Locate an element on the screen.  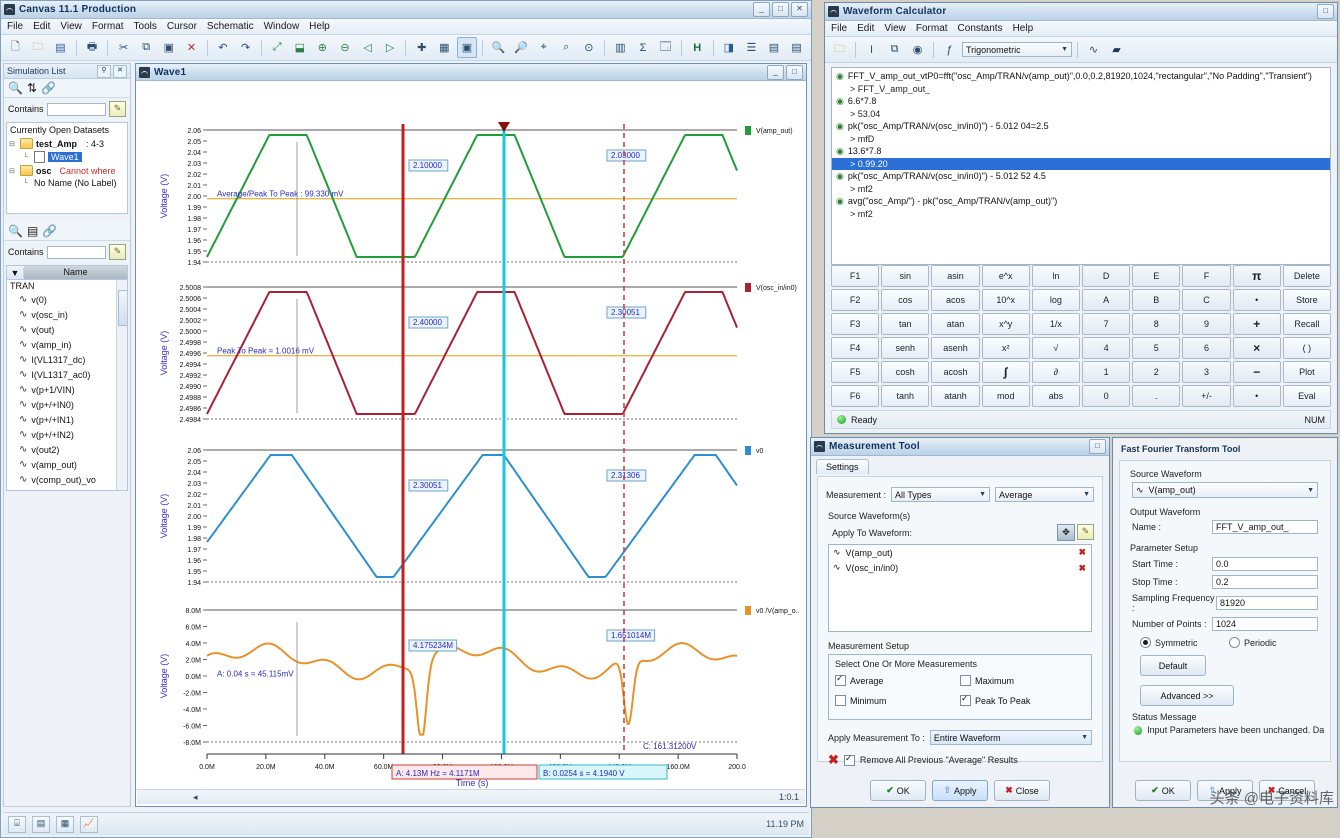
key-delete: Delete is located at coordinates (1306, 276).